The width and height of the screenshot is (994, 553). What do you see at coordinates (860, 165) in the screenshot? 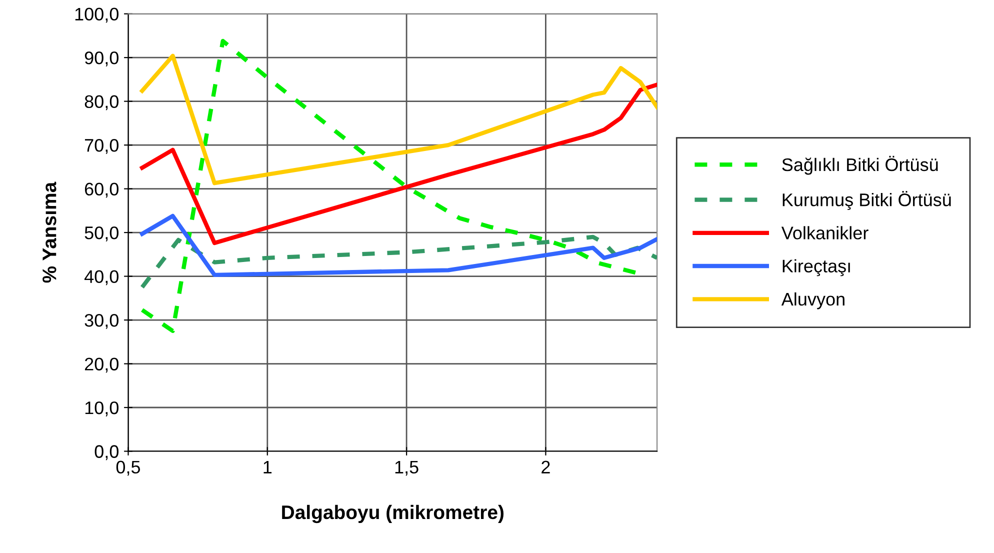
I see `legend-label: Sağlıklı Bitki Örtüsü` at bounding box center [860, 165].